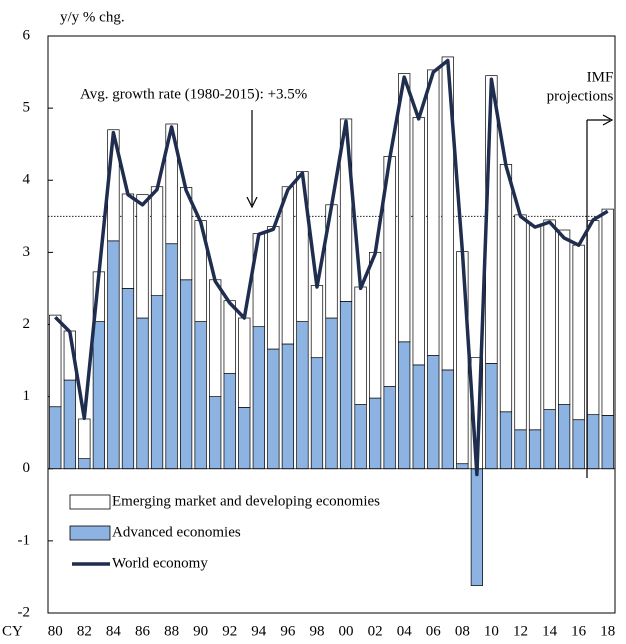  What do you see at coordinates (160, 563) in the screenshot?
I see `legend-label: World economy` at bounding box center [160, 563].